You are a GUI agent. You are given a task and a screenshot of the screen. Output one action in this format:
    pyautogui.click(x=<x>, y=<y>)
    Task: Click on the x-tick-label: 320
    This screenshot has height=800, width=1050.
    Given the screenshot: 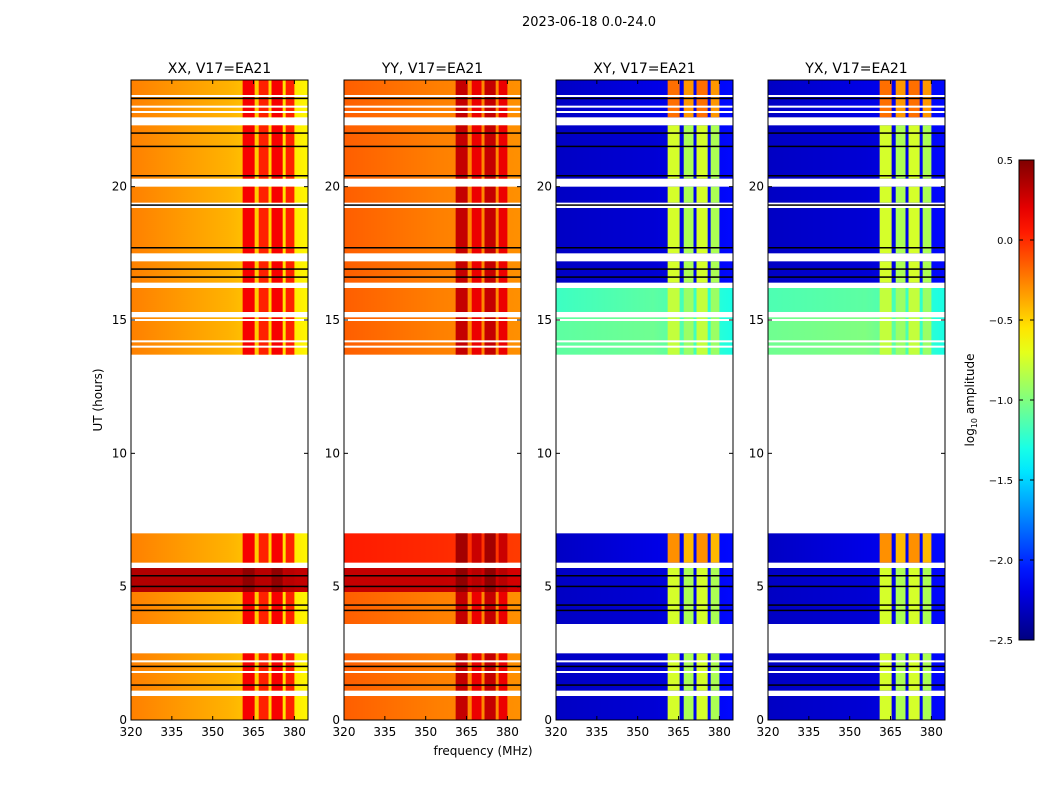 What is the action you would take?
    pyautogui.click(x=768, y=732)
    